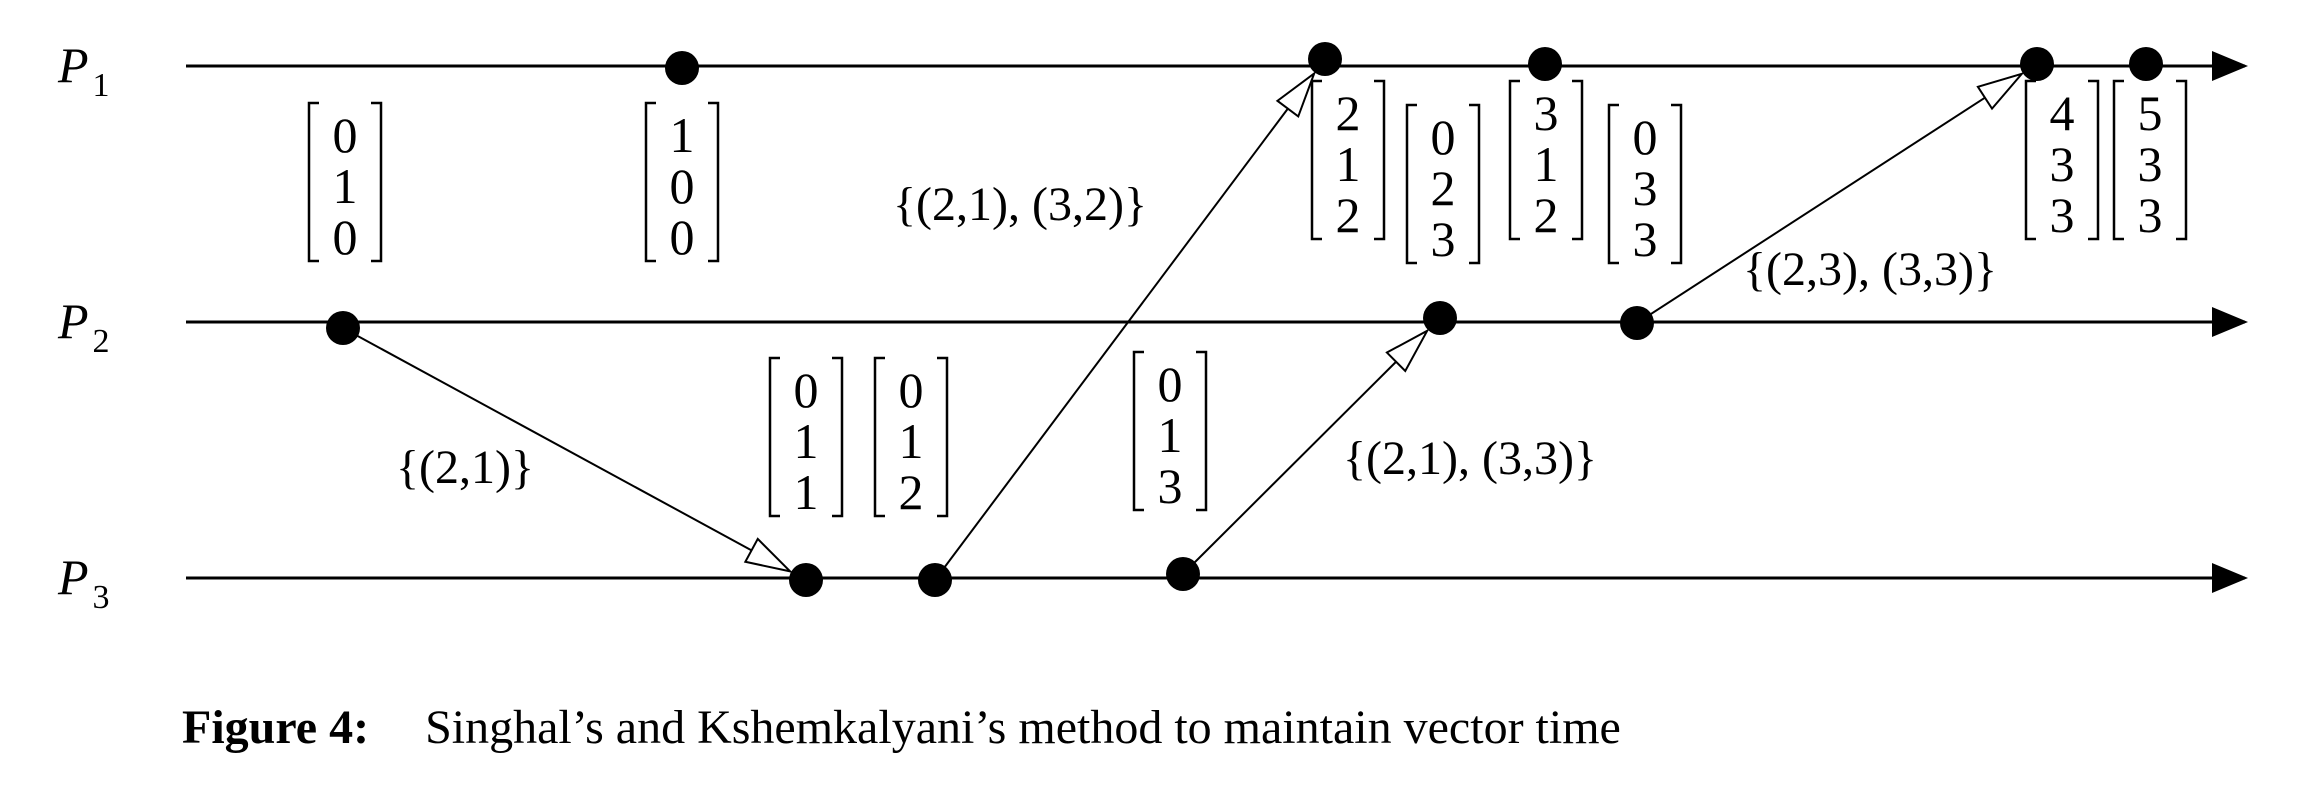  I want to click on vector-component-2: 2, so click(1443, 188).